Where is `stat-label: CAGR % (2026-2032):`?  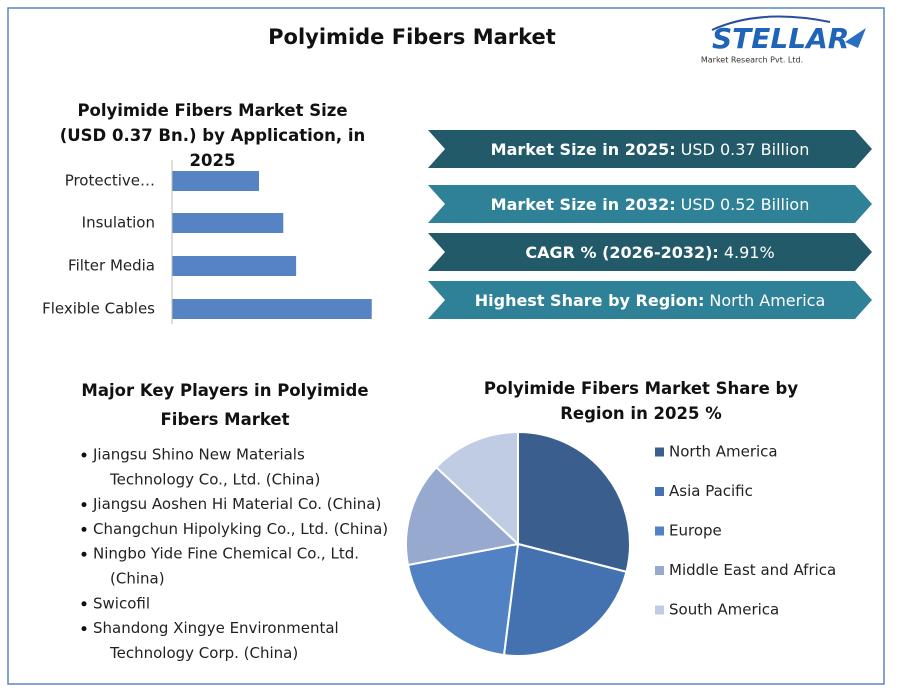
stat-label: CAGR % (2026-2032): is located at coordinates (621, 252).